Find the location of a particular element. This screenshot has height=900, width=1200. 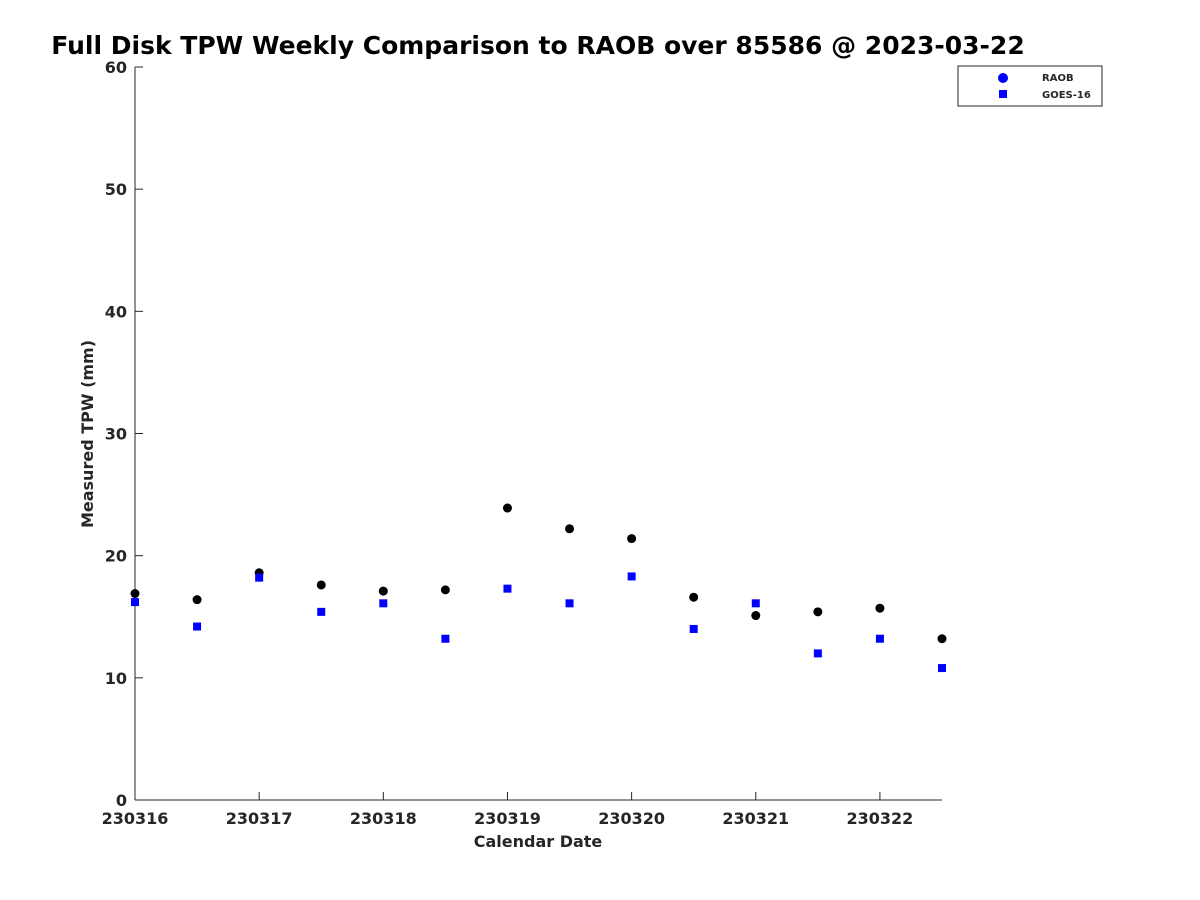

legend-box is located at coordinates (1030, 86).